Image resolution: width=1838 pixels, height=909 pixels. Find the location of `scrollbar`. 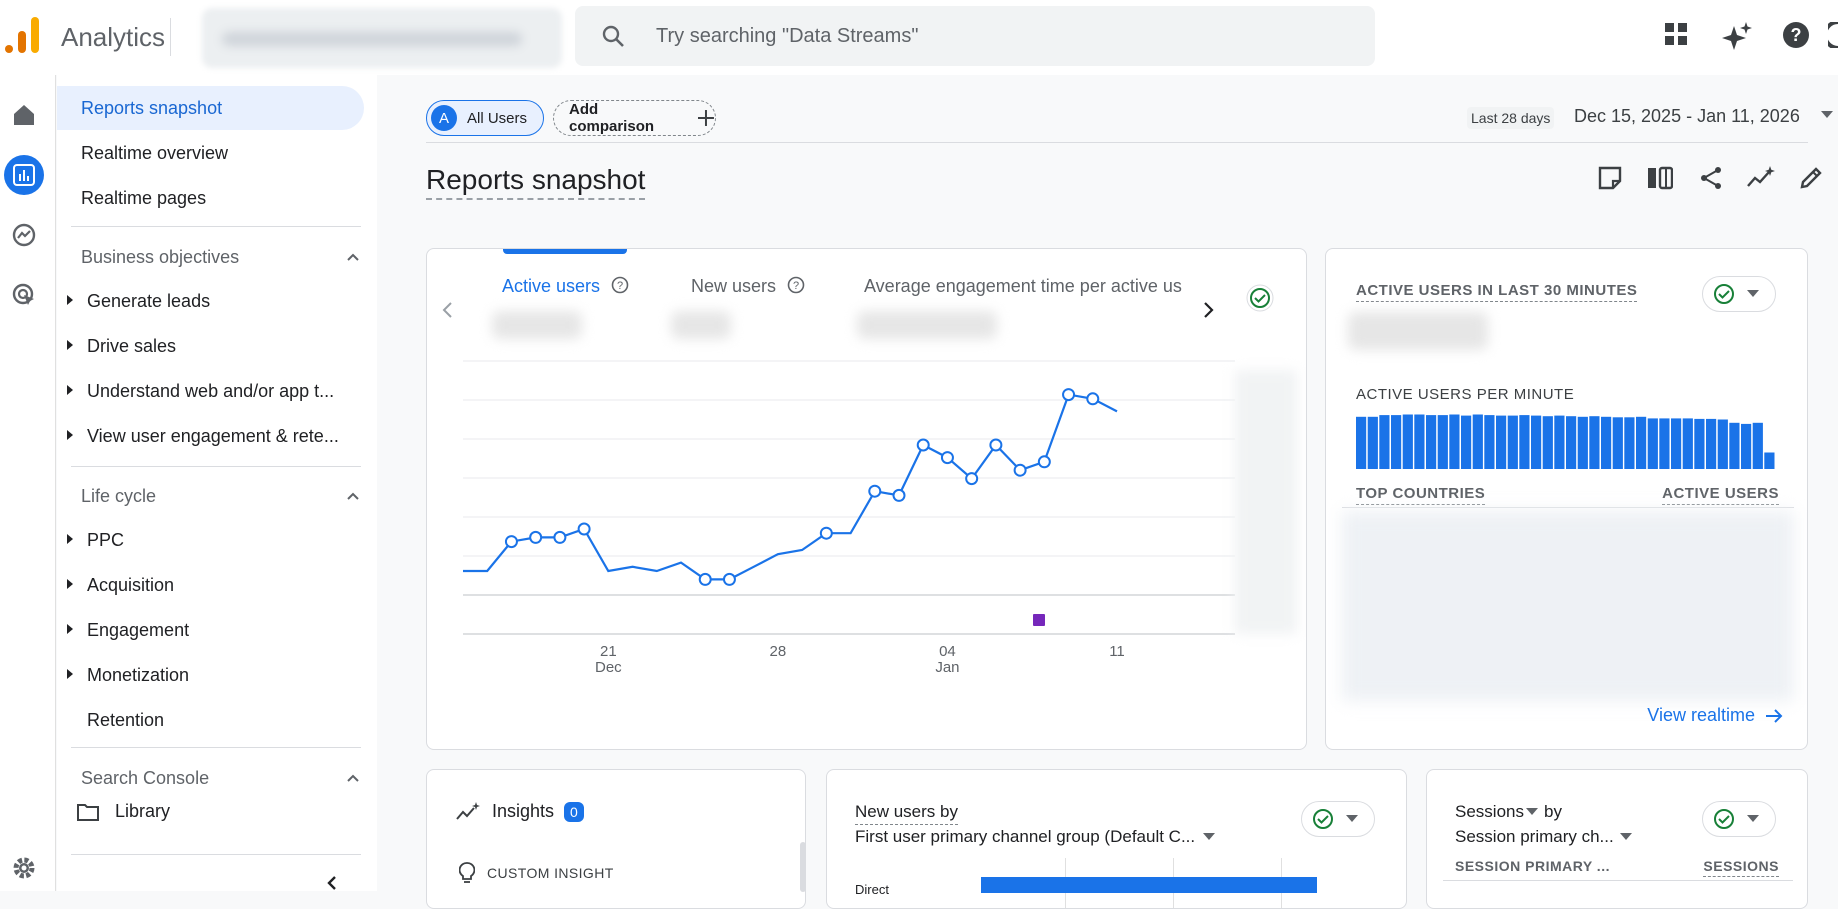

scrollbar is located at coordinates (803, 867).